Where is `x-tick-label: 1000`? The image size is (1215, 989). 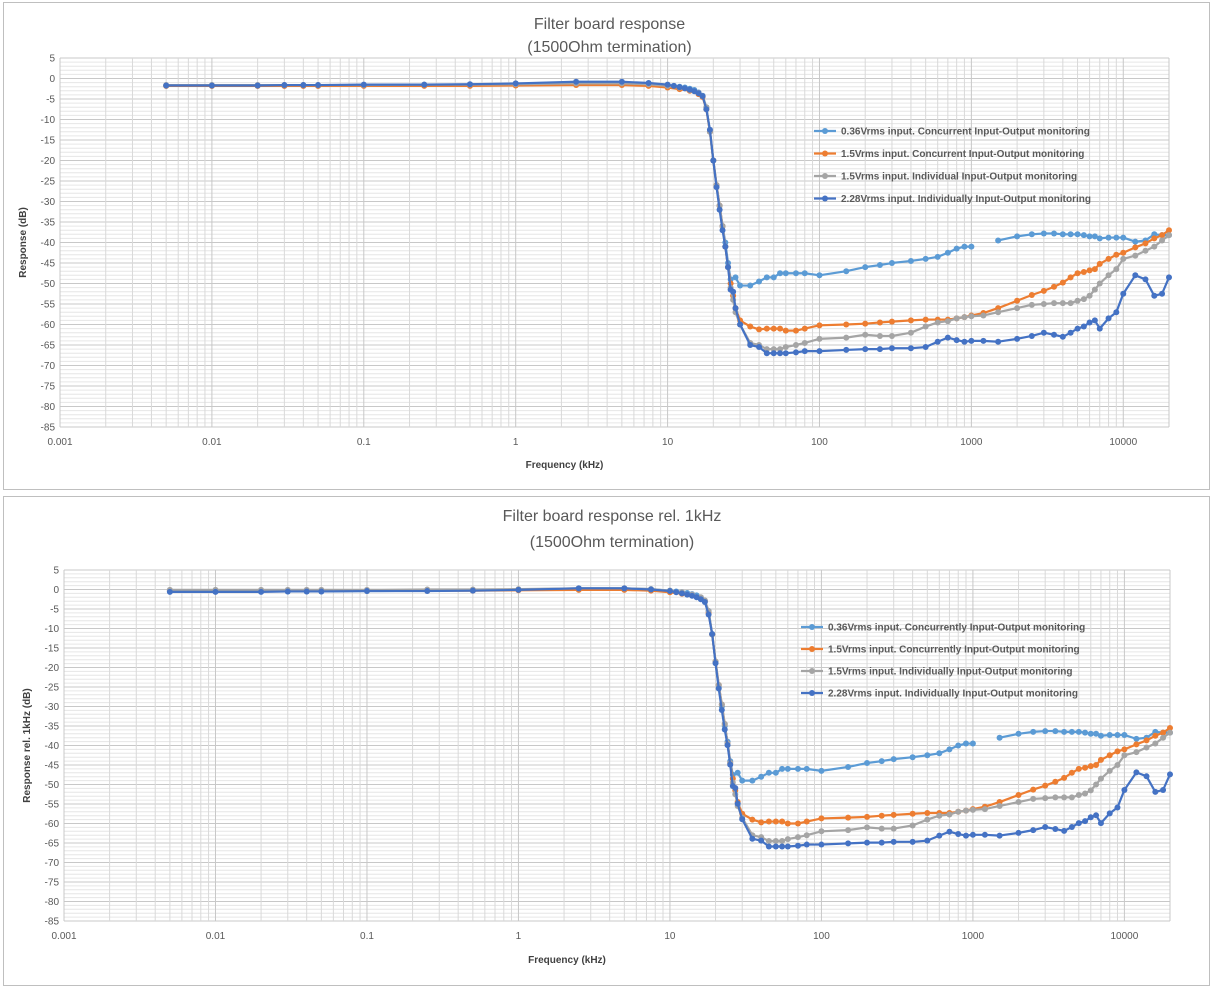 x-tick-label: 1000 is located at coordinates (973, 936).